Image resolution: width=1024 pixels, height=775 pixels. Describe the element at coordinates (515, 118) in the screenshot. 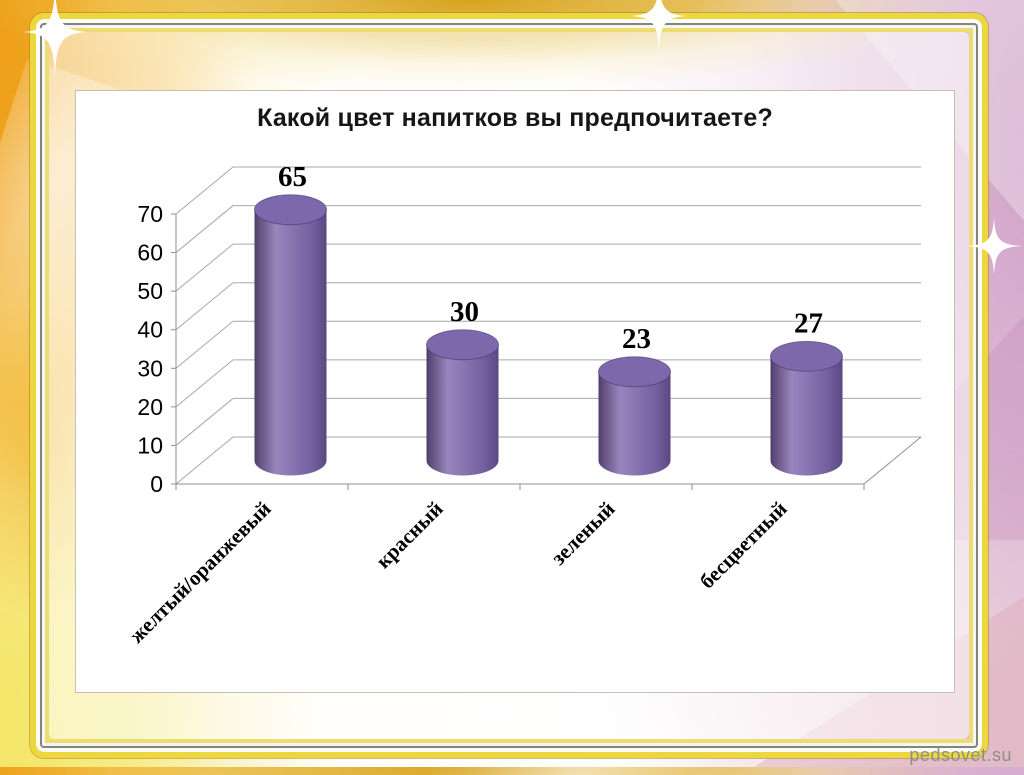

I see `chart-title: Какой цвет напитков вы предпочитаете?` at that location.